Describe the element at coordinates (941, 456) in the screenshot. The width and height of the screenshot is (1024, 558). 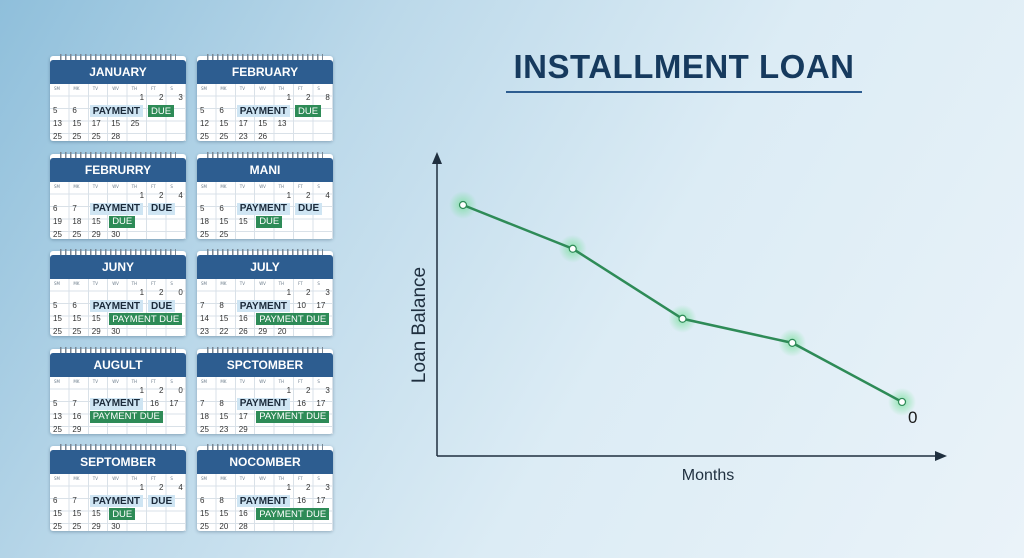
I see `x-axis-arrow` at that location.